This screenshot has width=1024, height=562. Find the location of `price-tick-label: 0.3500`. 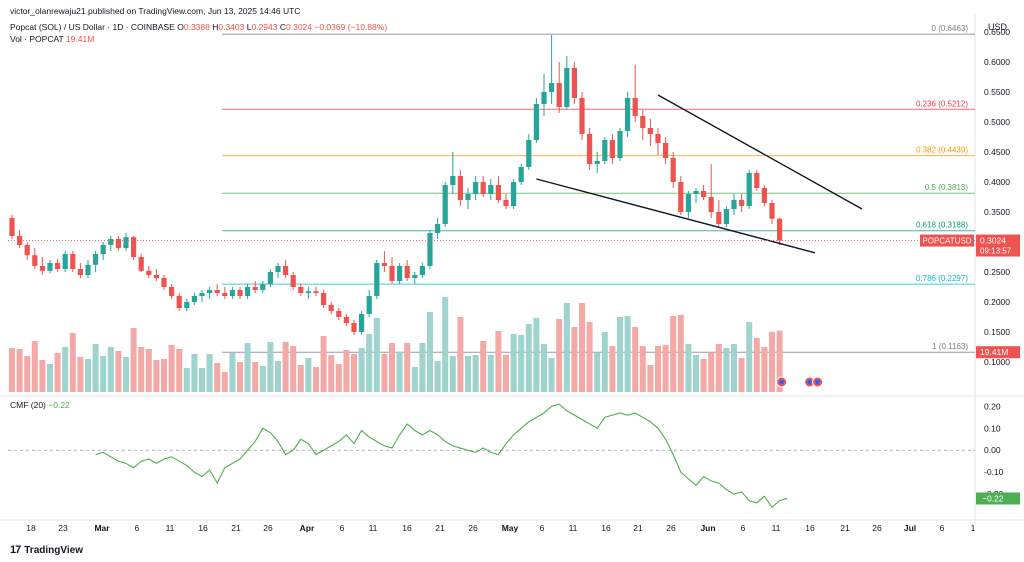

price-tick-label: 0.3500 is located at coordinates (997, 212).